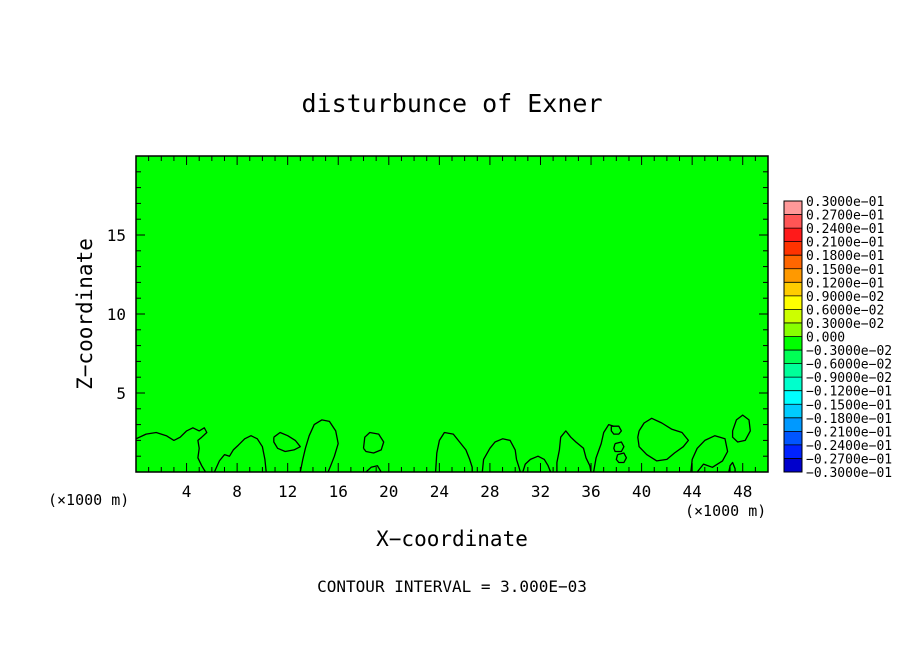 The image size is (904, 654). Describe the element at coordinates (849, 392) in the screenshot. I see `legend-label: −0.1200e−01` at that location.